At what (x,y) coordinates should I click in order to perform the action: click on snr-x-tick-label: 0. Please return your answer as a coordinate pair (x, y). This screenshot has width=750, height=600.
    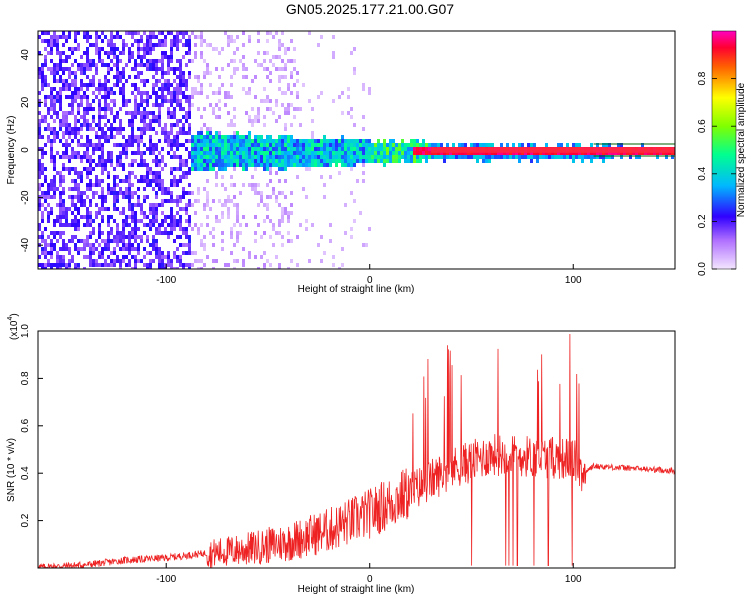
    Looking at the image, I should click on (370, 579).